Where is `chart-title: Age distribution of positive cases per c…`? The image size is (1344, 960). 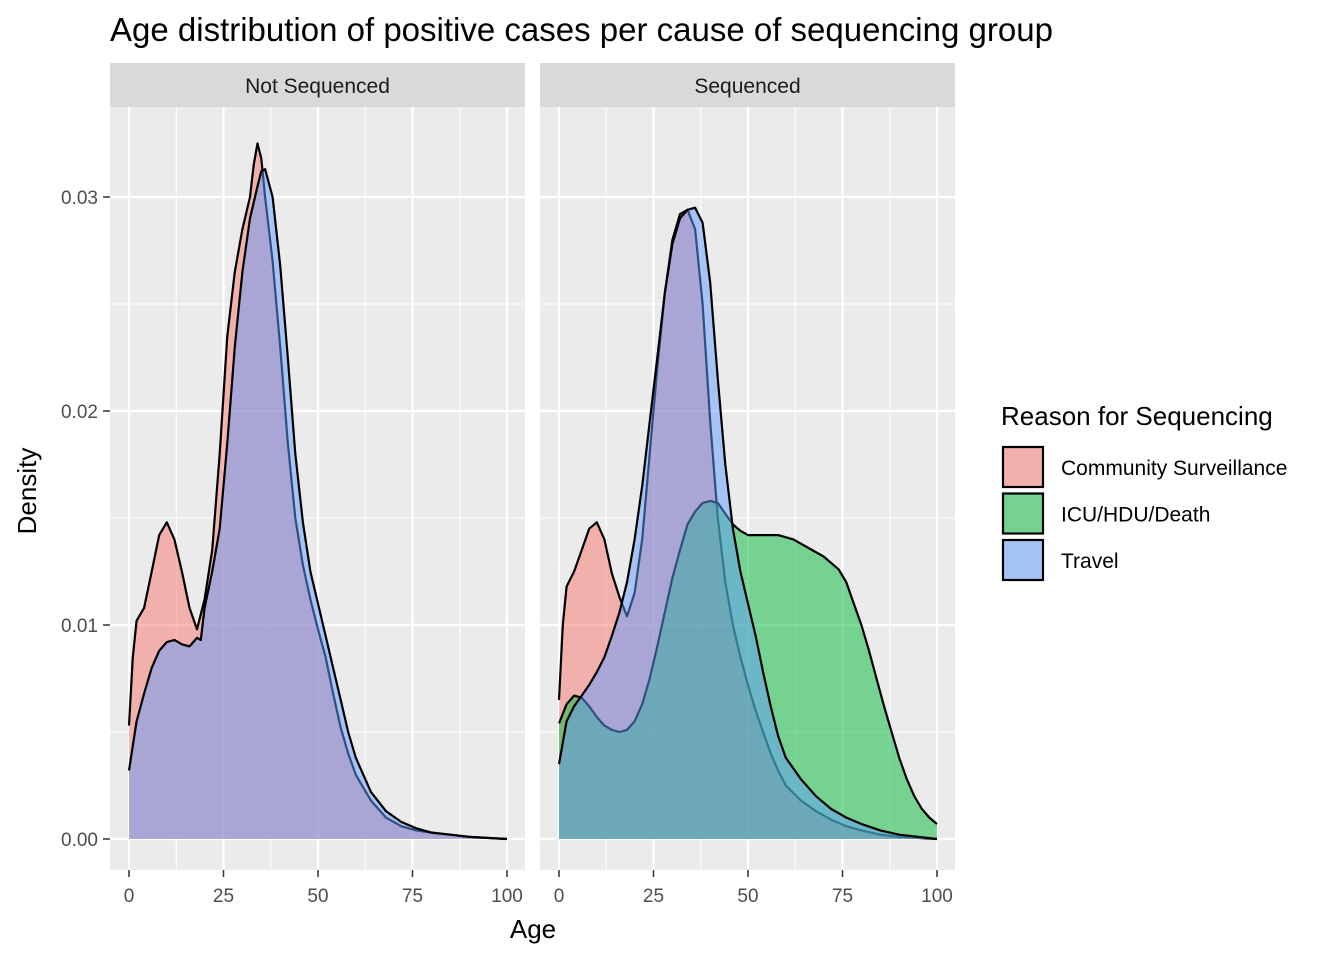 chart-title: Age distribution of positive cases per c… is located at coordinates (581, 29).